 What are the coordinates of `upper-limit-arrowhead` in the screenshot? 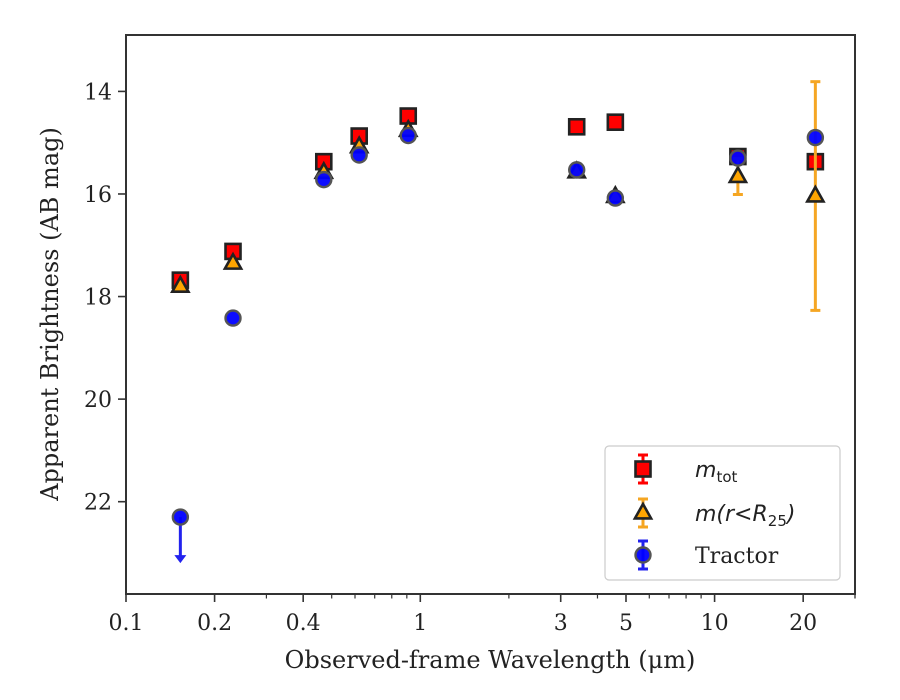 It's located at (180, 559).